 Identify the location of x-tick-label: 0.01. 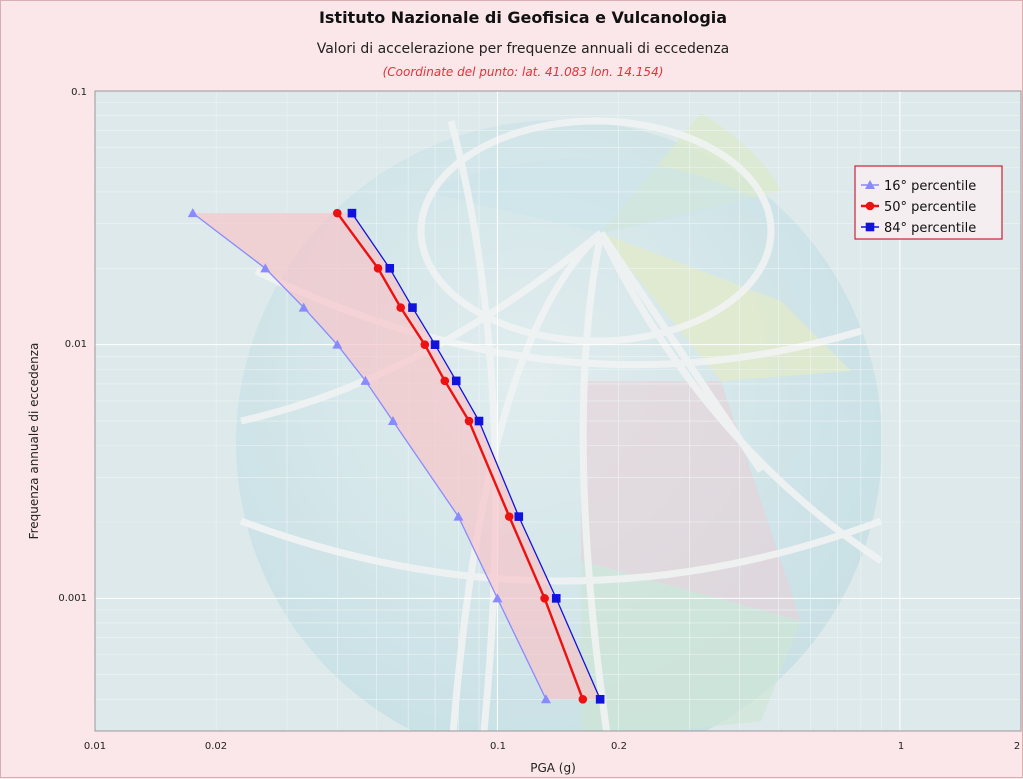
(95, 746).